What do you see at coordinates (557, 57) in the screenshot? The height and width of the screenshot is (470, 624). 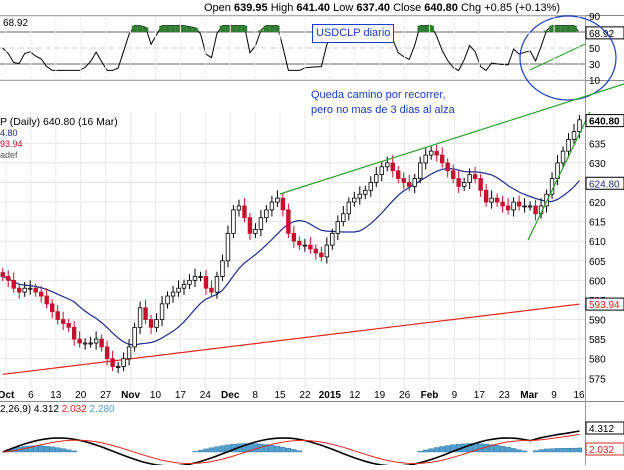 I see `rsi-trendline` at bounding box center [557, 57].